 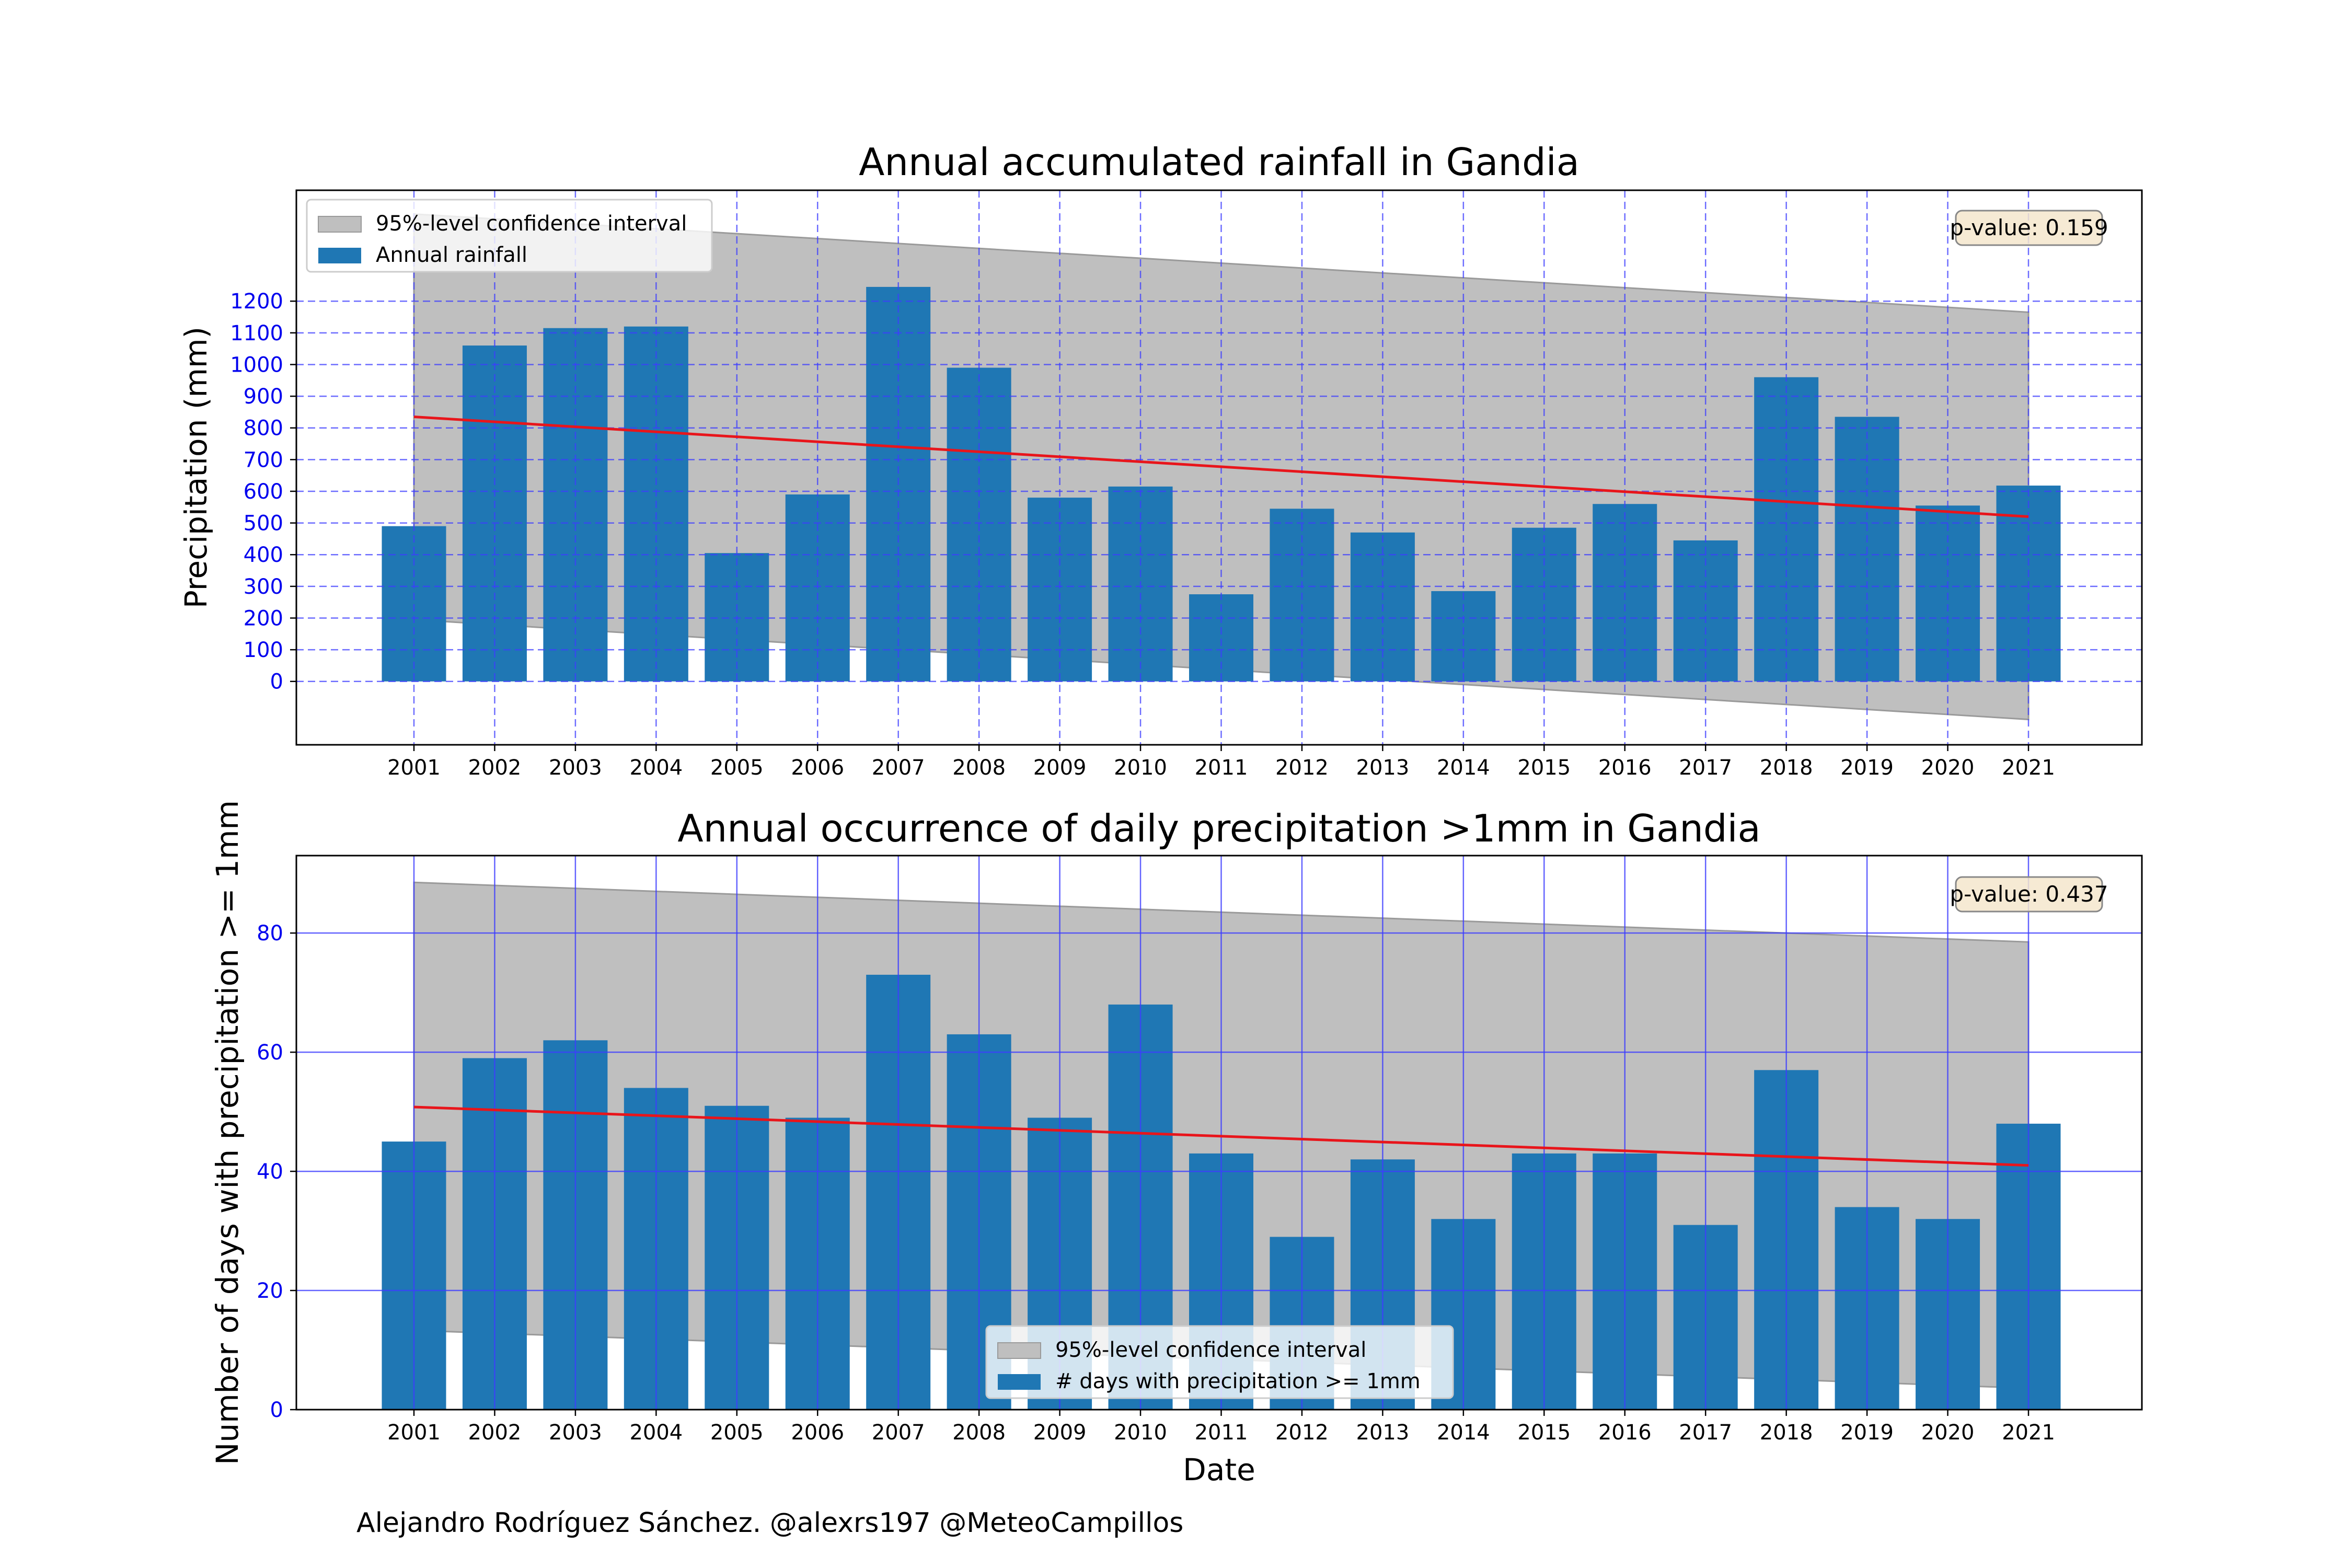 What do you see at coordinates (263, 460) in the screenshot?
I see `y-tick-label: 700` at bounding box center [263, 460].